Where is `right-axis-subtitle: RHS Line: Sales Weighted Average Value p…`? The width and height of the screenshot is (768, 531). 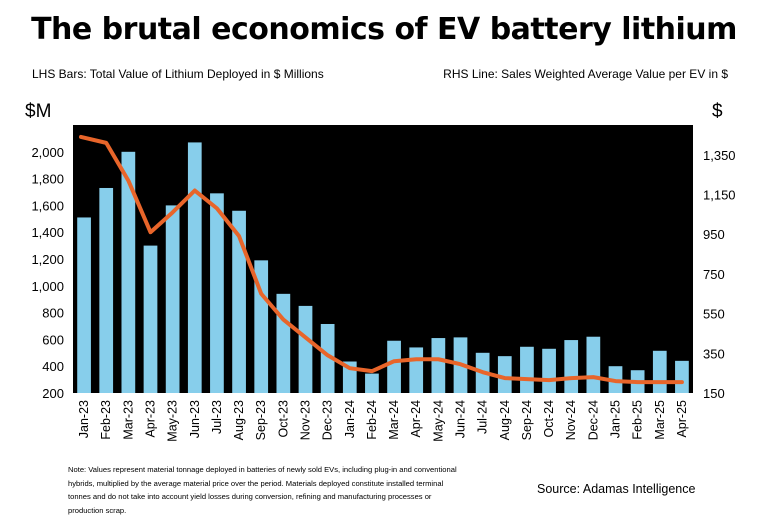
right-axis-subtitle: RHS Line: Sales Weighted Average Value p… is located at coordinates (585, 74).